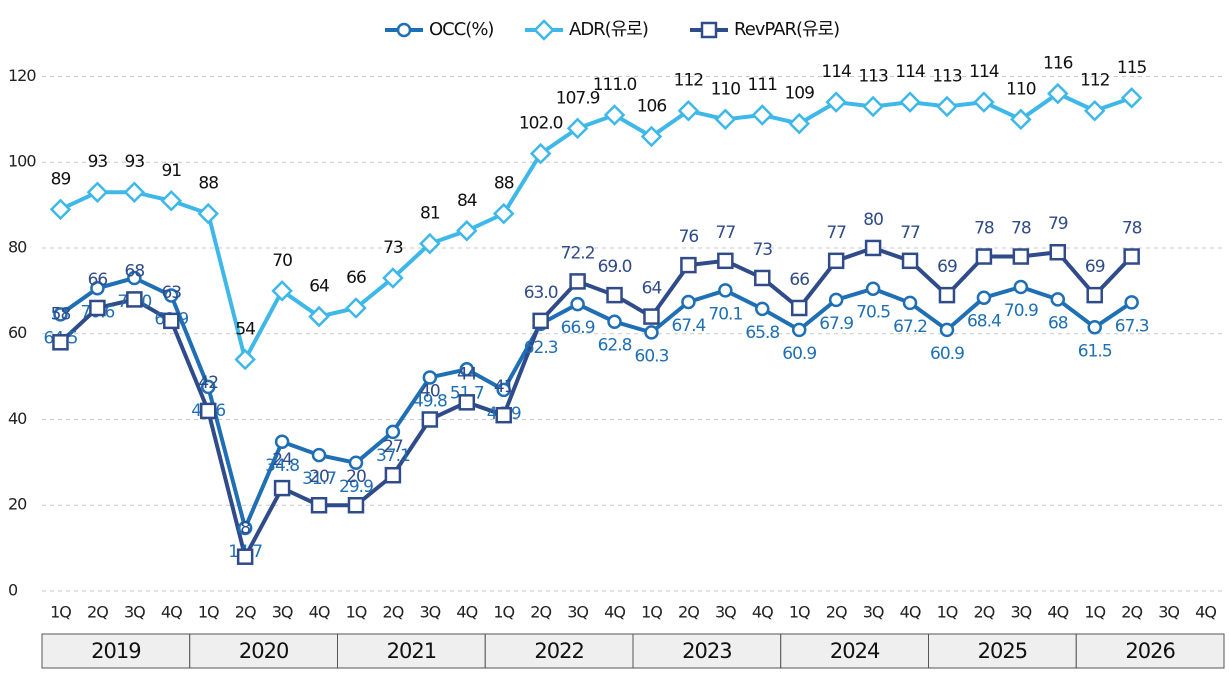  I want to click on data-label: 69.0, so click(615, 267).